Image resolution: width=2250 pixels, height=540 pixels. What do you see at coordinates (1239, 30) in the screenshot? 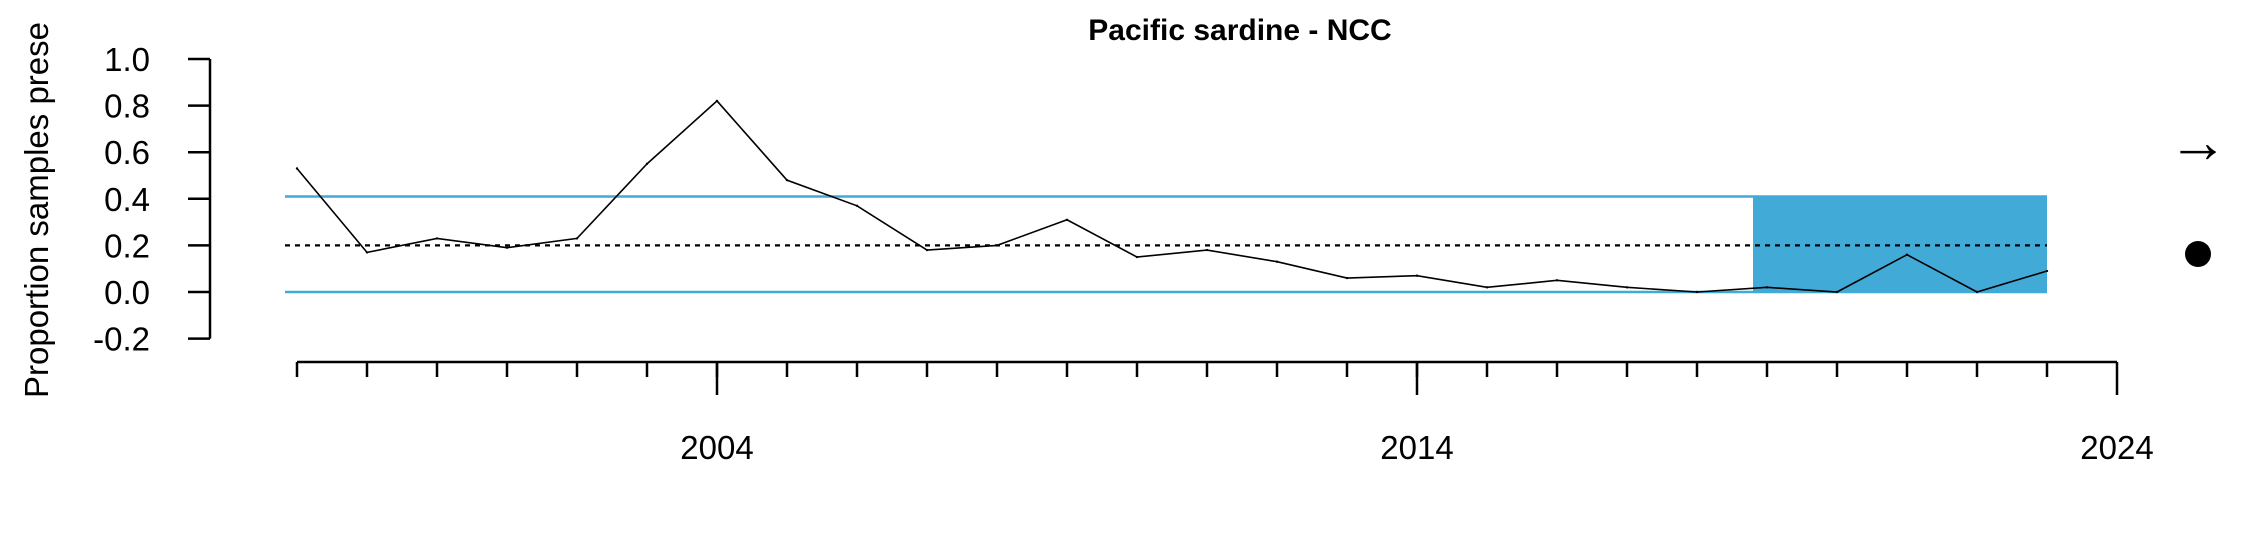
I see `chart-title: Pacific sardine - NCC` at bounding box center [1239, 30].